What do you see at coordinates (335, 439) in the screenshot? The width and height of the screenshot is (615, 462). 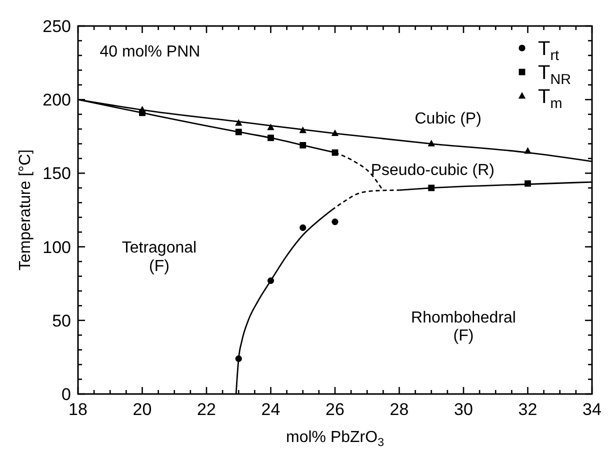 I see `x-axis-title: mol% PbZrO$_{3}$` at bounding box center [335, 439].